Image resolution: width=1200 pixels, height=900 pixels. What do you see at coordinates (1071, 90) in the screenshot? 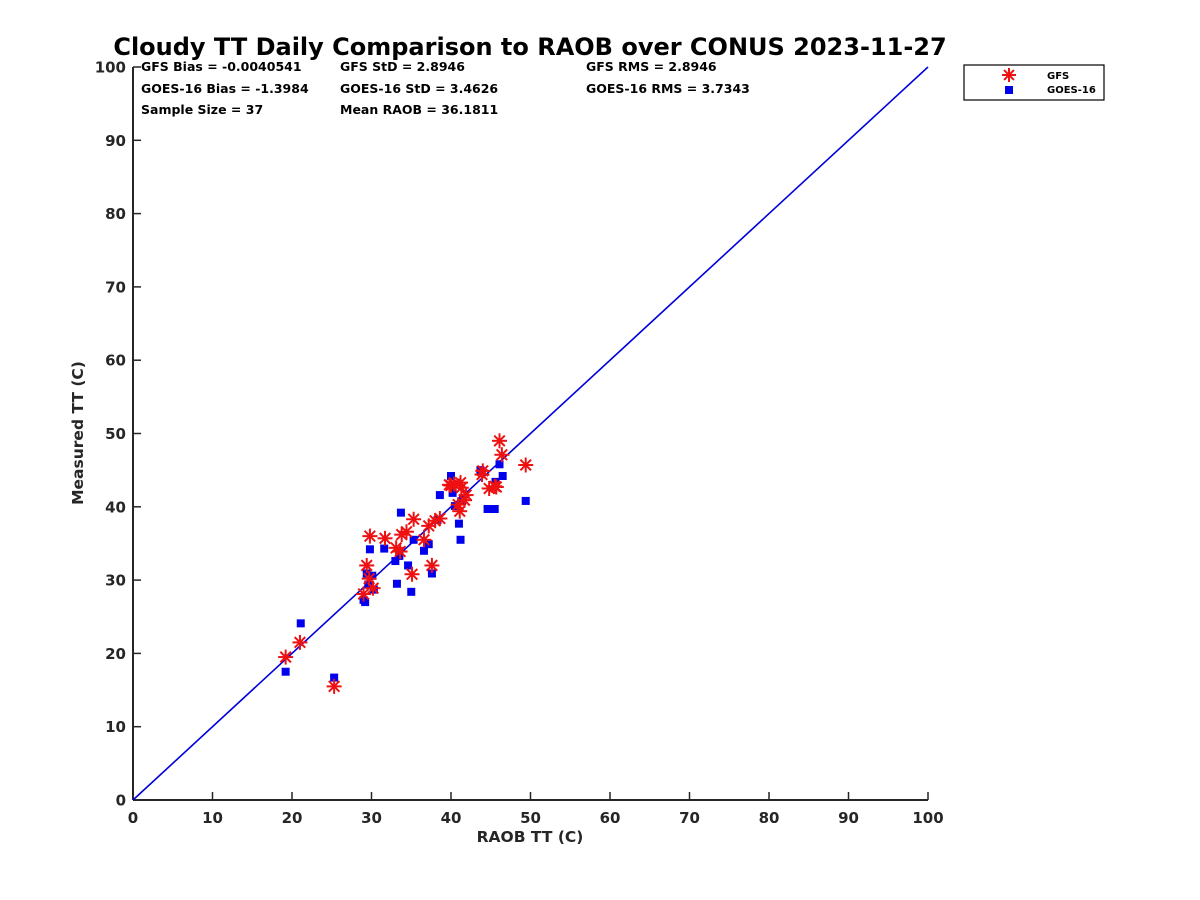
I see `legend-label-goes-16: GOES-16` at bounding box center [1071, 90].